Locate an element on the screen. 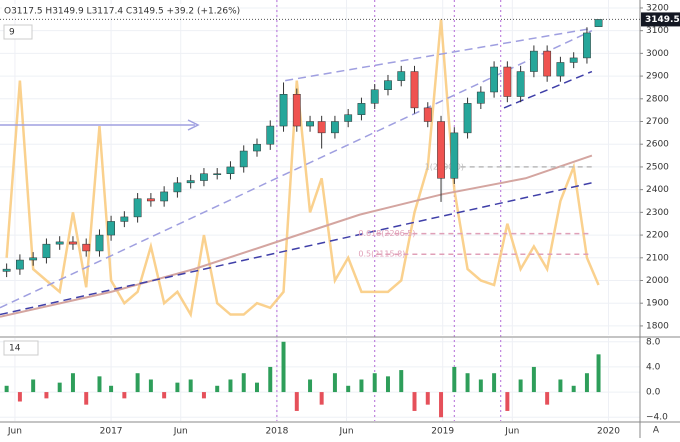 The image size is (680, 442). fib-label: 0.618(2206.5) is located at coordinates (386, 233).